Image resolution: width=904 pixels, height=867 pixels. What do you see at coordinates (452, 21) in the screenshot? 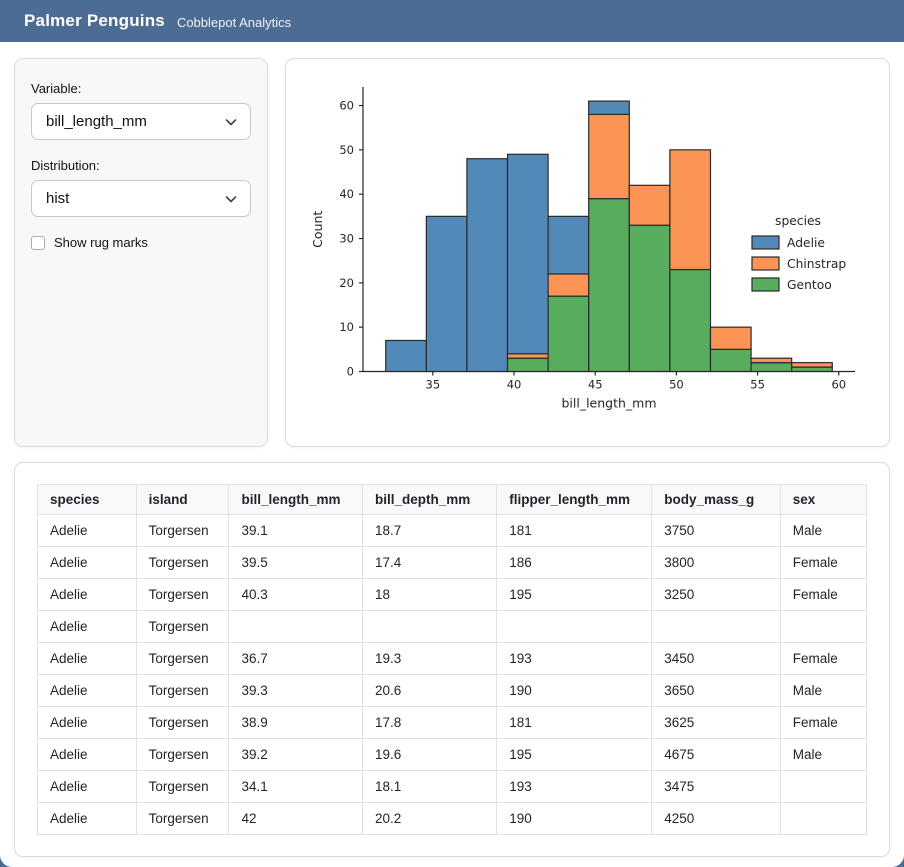
I see `app-header: Palmer Penguins Cobblepot Analytics` at bounding box center [452, 21].